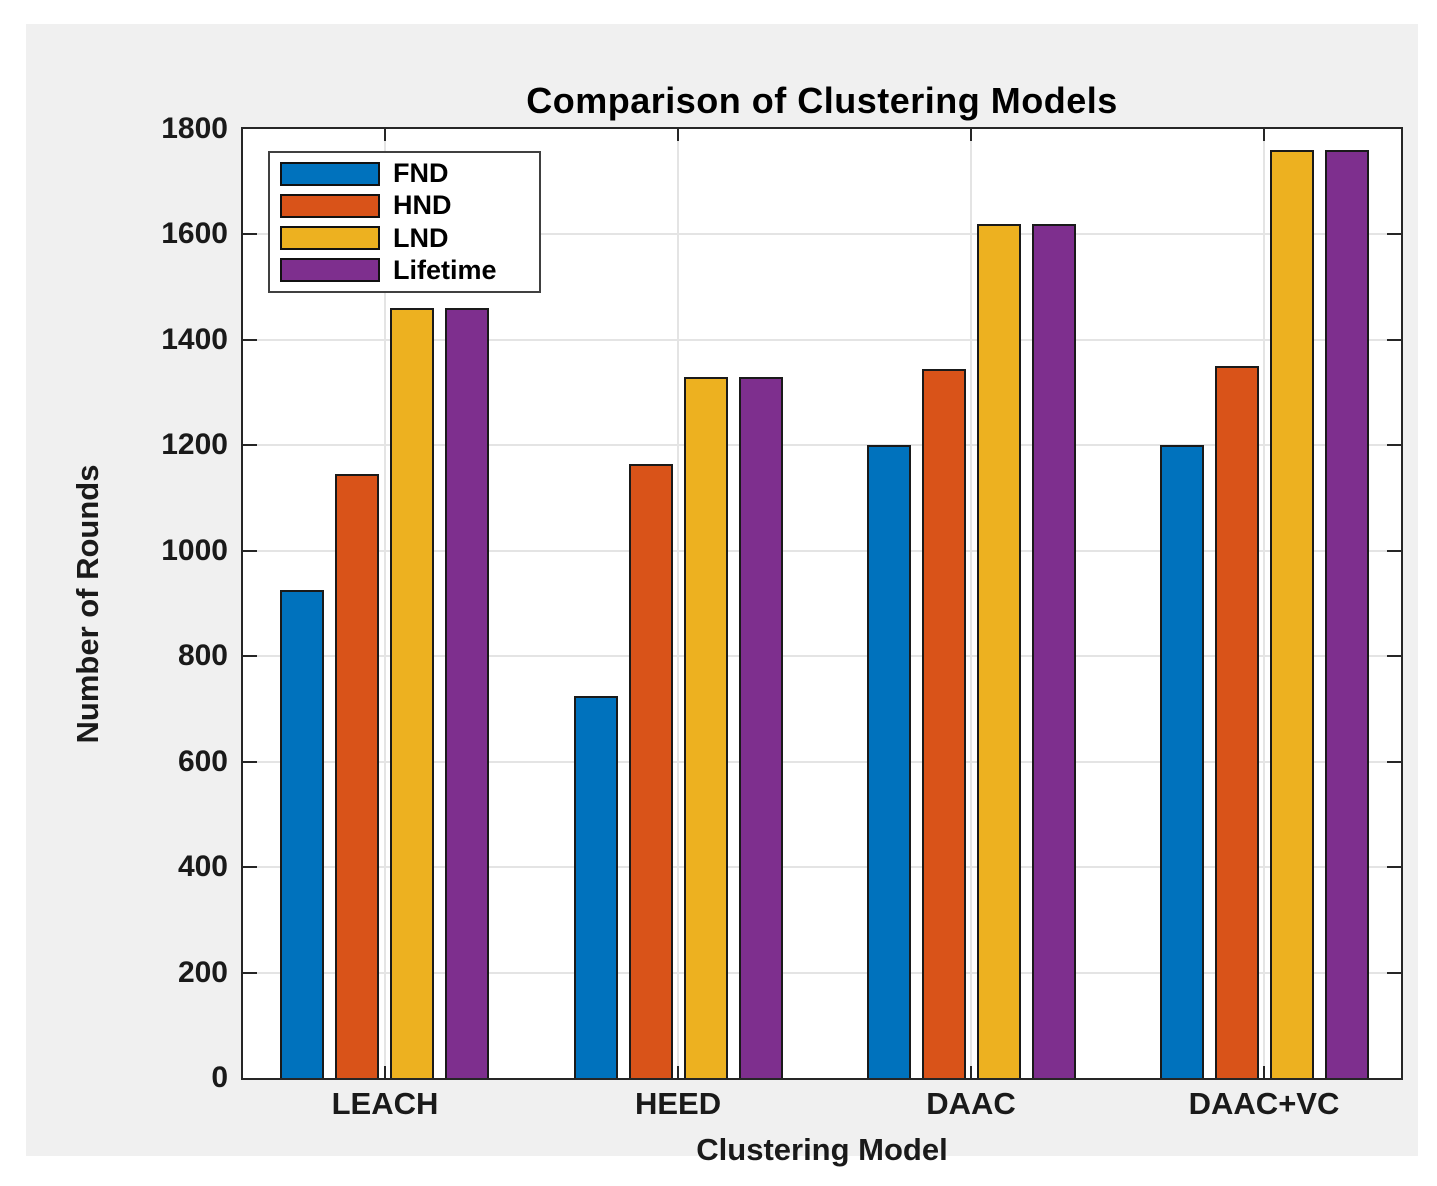 The width and height of the screenshot is (1437, 1186). I want to click on y-tick-label: 1400, so click(194, 339).